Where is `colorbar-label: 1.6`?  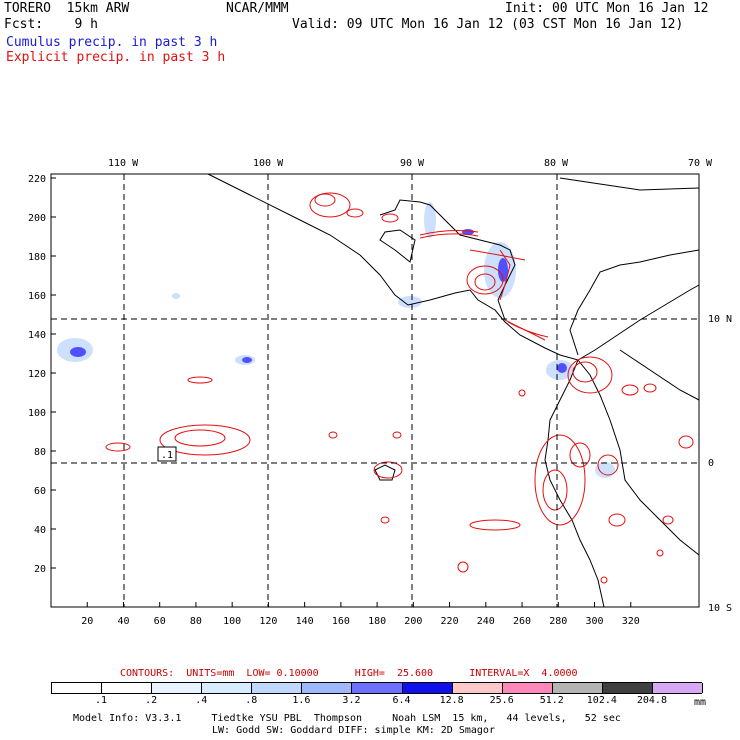
colorbar-label: 1.6 is located at coordinates (301, 700).